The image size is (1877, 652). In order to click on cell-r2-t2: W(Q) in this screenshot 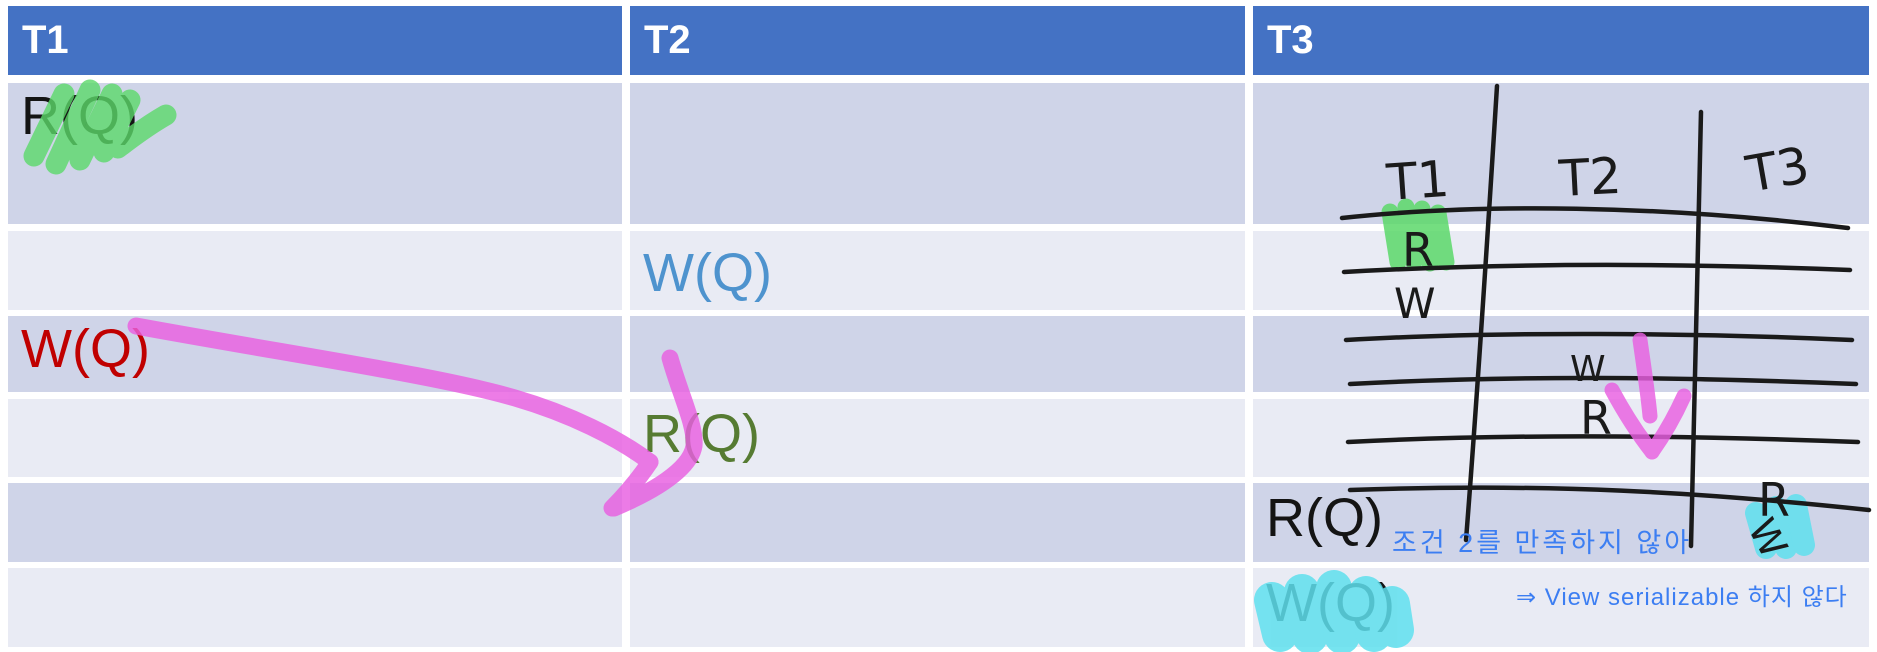, I will do `click(937, 270)`.